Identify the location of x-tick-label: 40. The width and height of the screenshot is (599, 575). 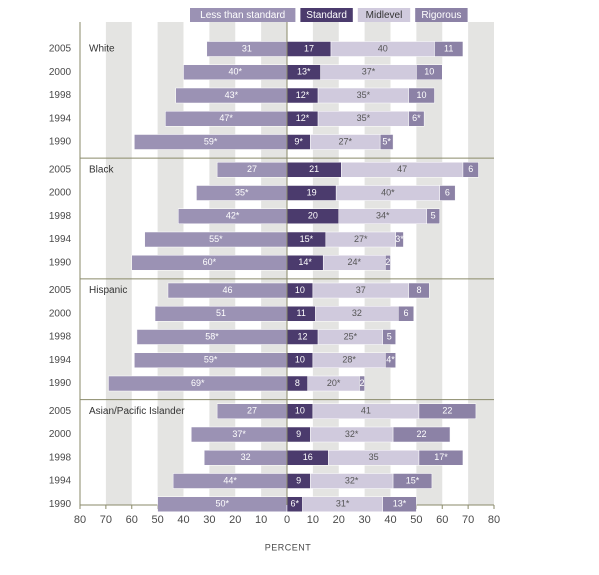
(390, 520).